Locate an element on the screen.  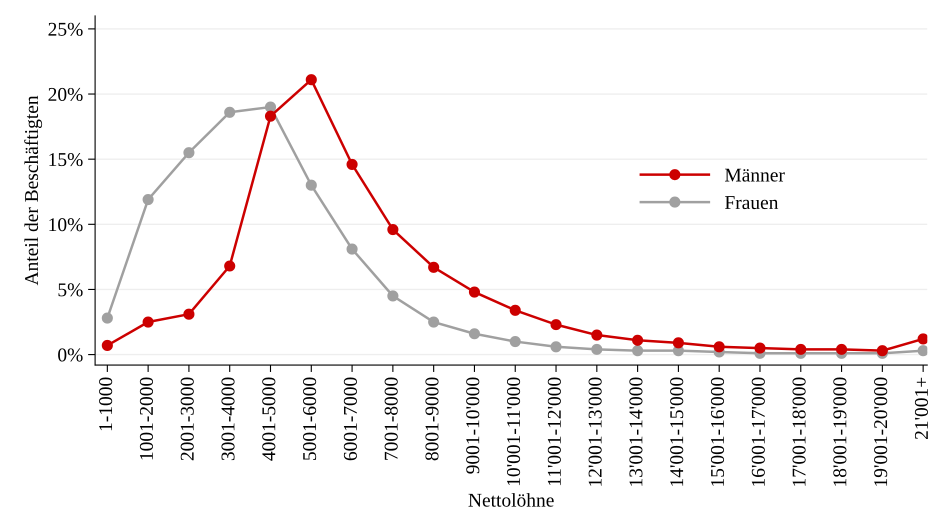
y-tick-label: 10% is located at coordinates (66, 225).